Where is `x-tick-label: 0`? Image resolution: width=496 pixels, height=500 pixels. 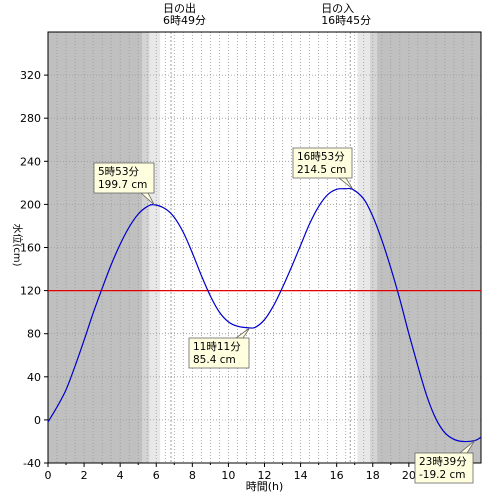
x-tick-label: 0 is located at coordinates (48, 475).